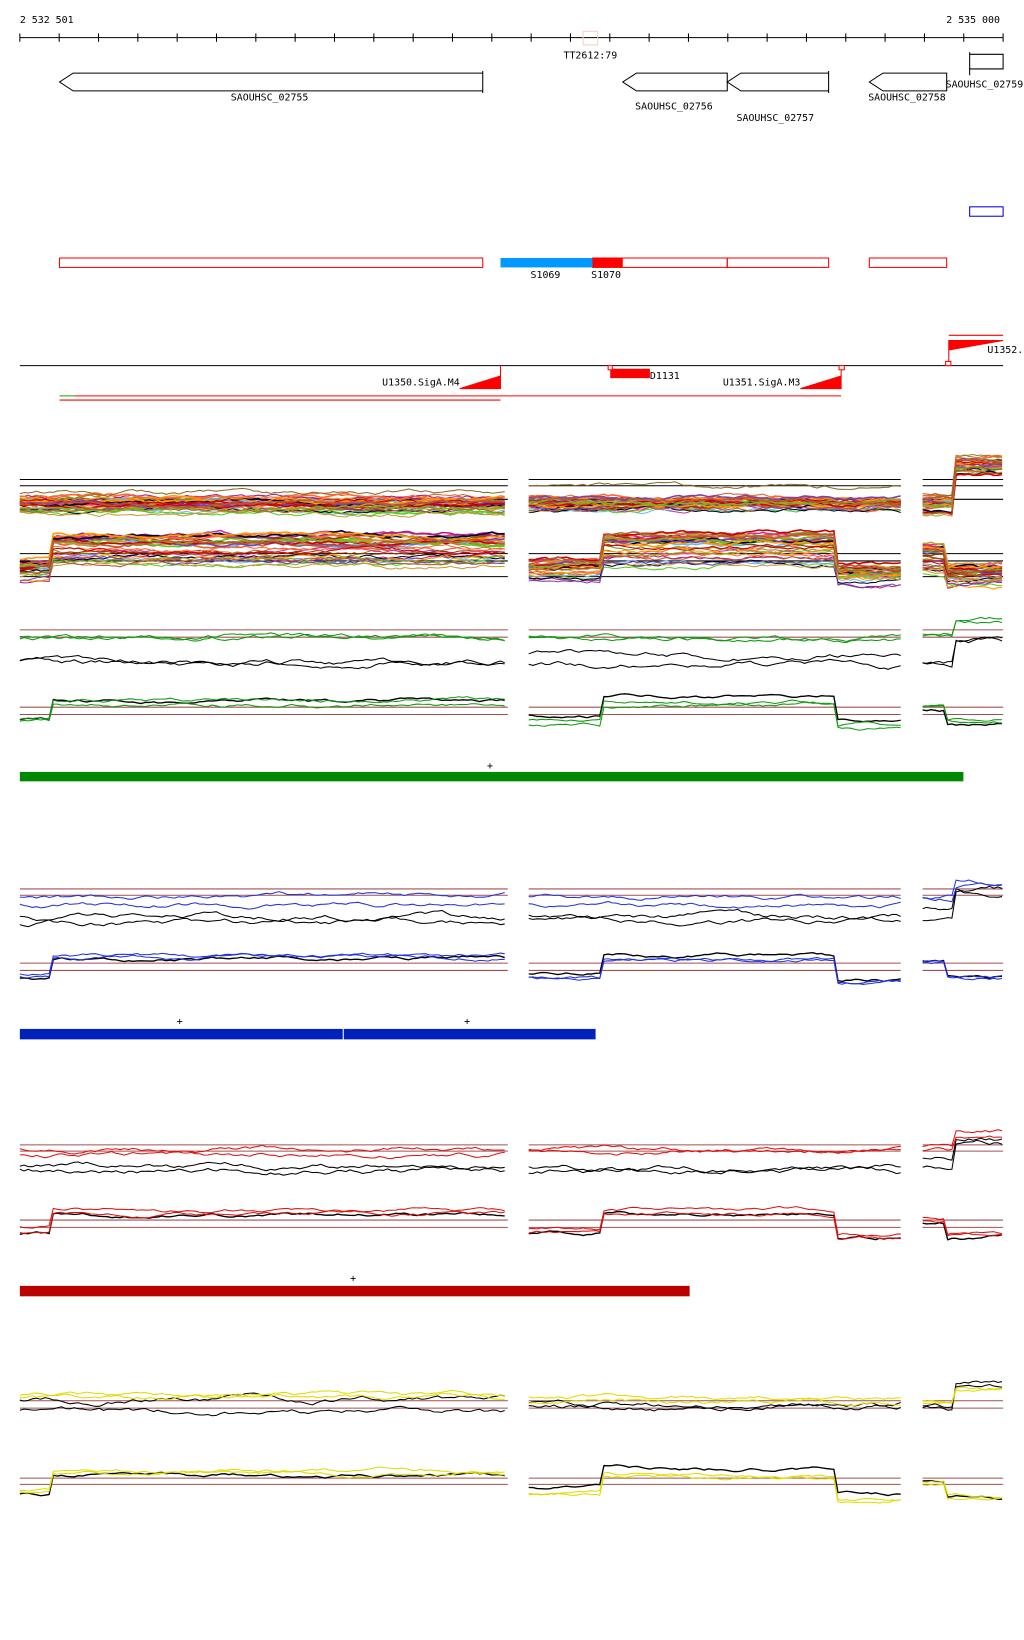  Describe the element at coordinates (546, 263) in the screenshot. I see `segment-s1069` at that location.